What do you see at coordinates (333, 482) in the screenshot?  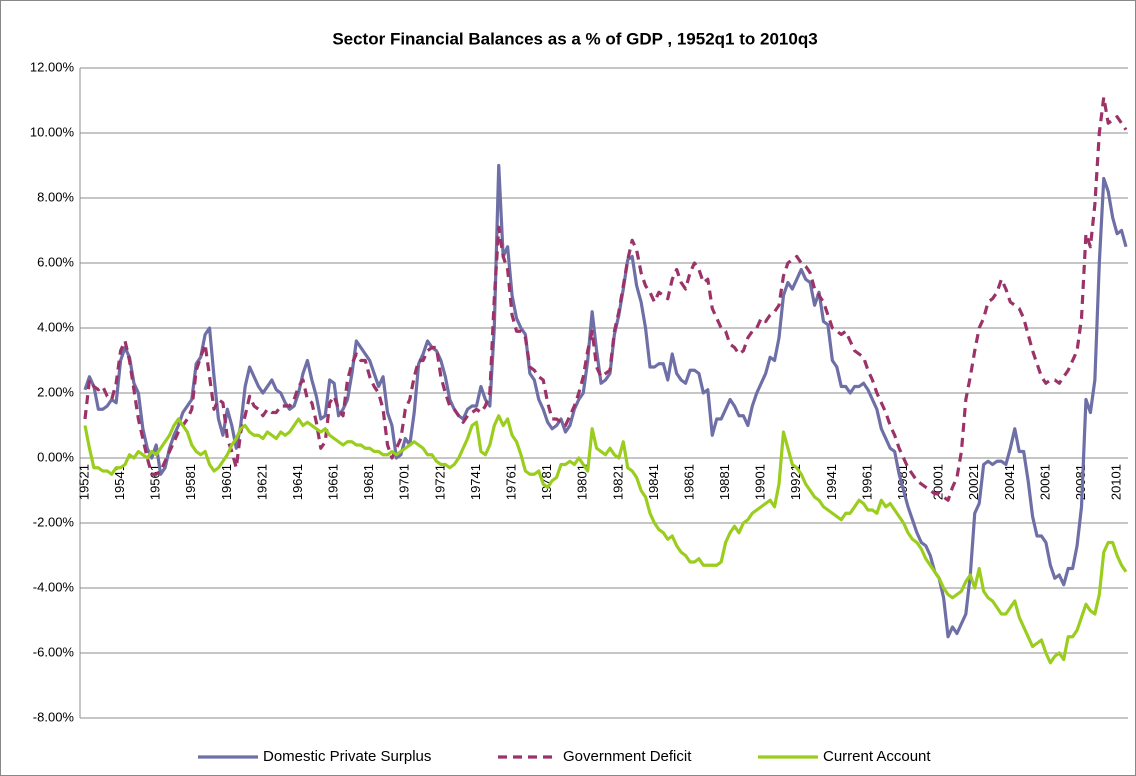 I see `x-tick-label: 19661` at bounding box center [333, 482].